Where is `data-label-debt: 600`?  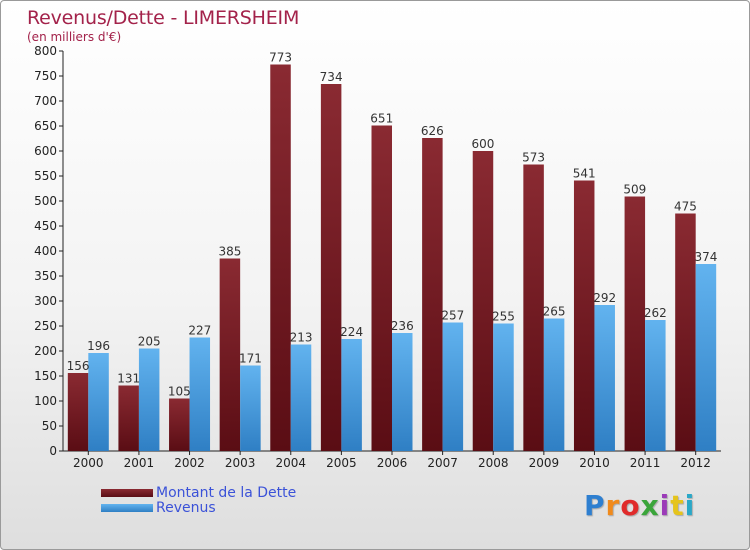
data-label-debt: 600 is located at coordinates (483, 144).